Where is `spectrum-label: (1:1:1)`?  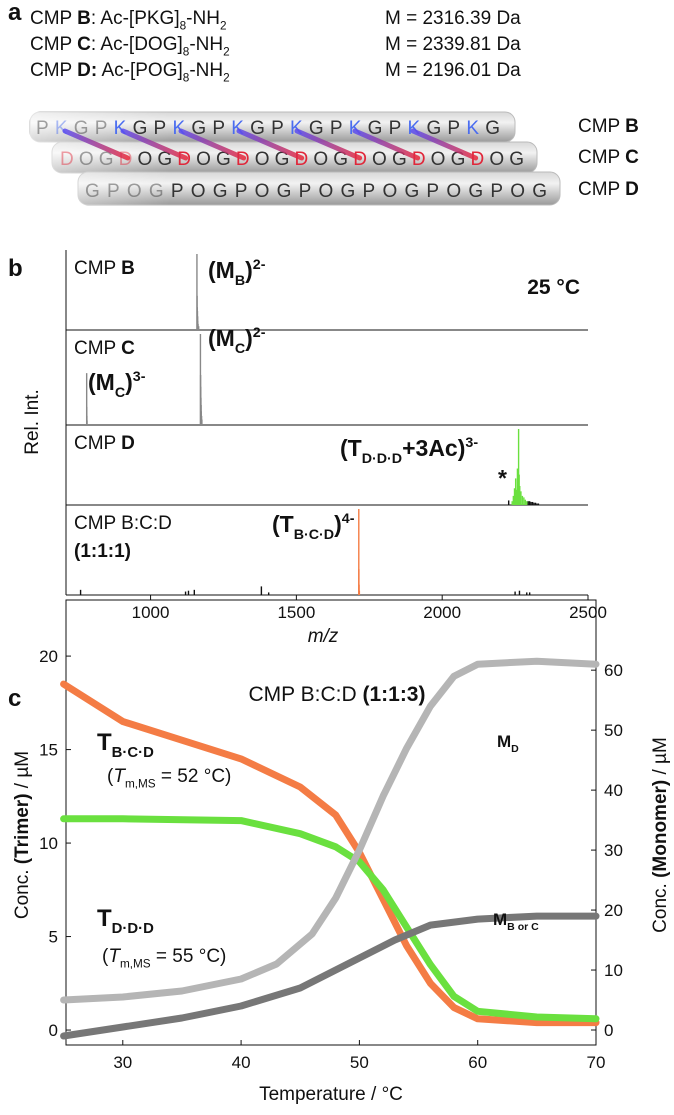 spectrum-label: (1:1:1) is located at coordinates (102, 551).